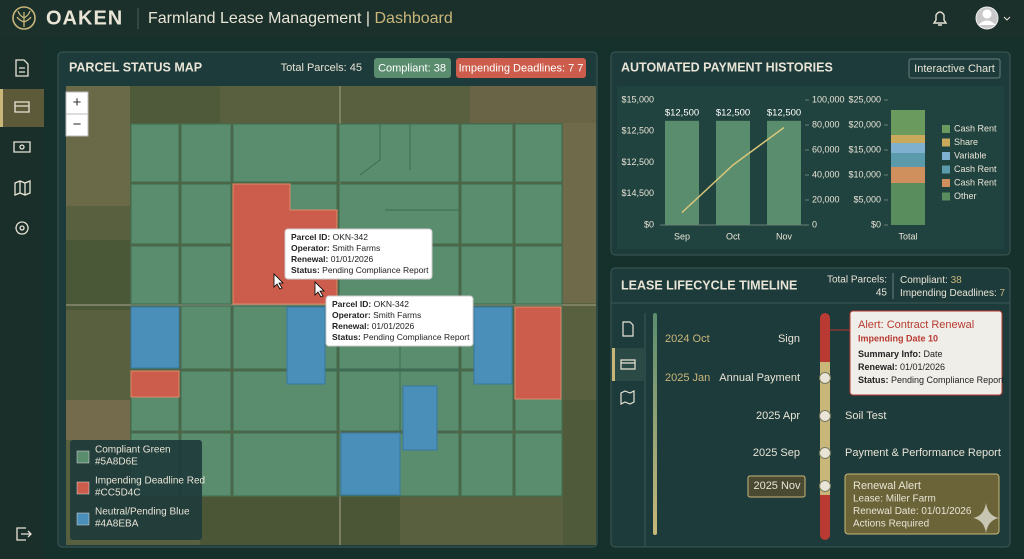  What do you see at coordinates (351, 304) in the screenshot?
I see `field-label: Parcel ID:` at bounding box center [351, 304].